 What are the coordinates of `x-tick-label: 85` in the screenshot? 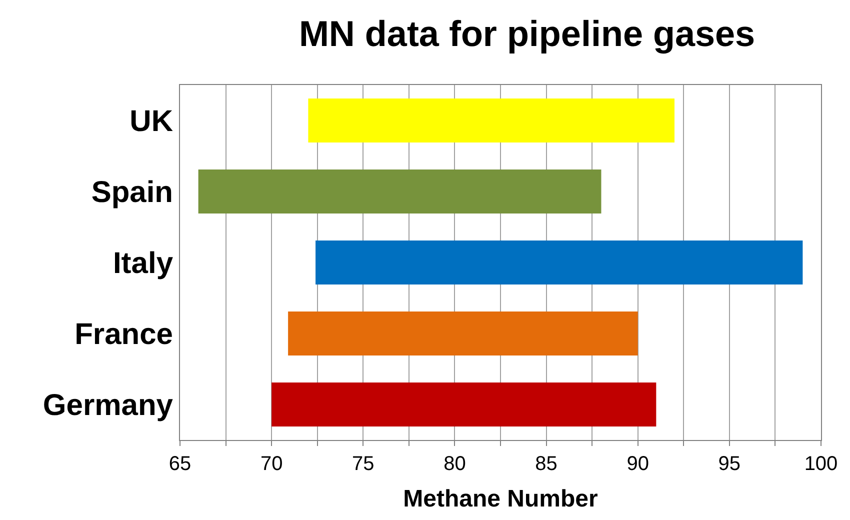 It's located at (546, 464).